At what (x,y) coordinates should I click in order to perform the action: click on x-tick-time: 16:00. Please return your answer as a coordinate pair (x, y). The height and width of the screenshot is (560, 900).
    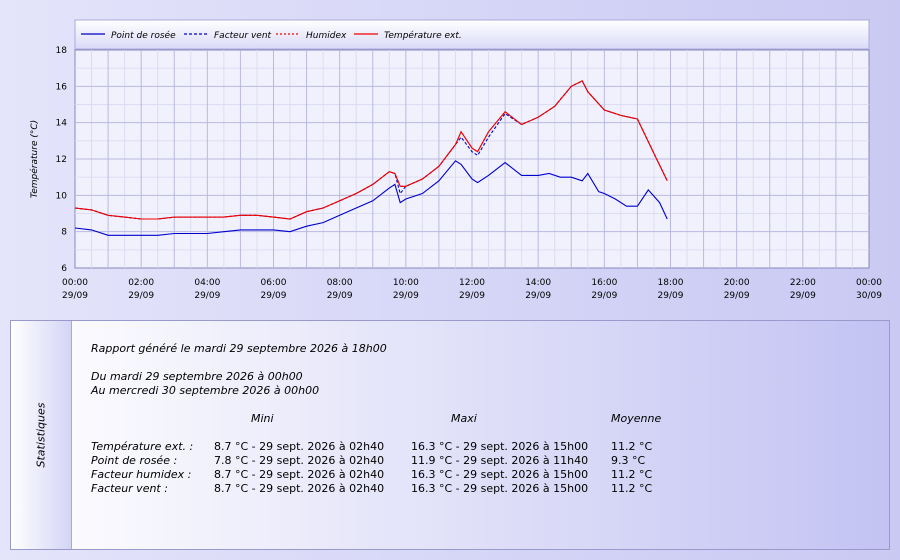
    Looking at the image, I should click on (604, 283).